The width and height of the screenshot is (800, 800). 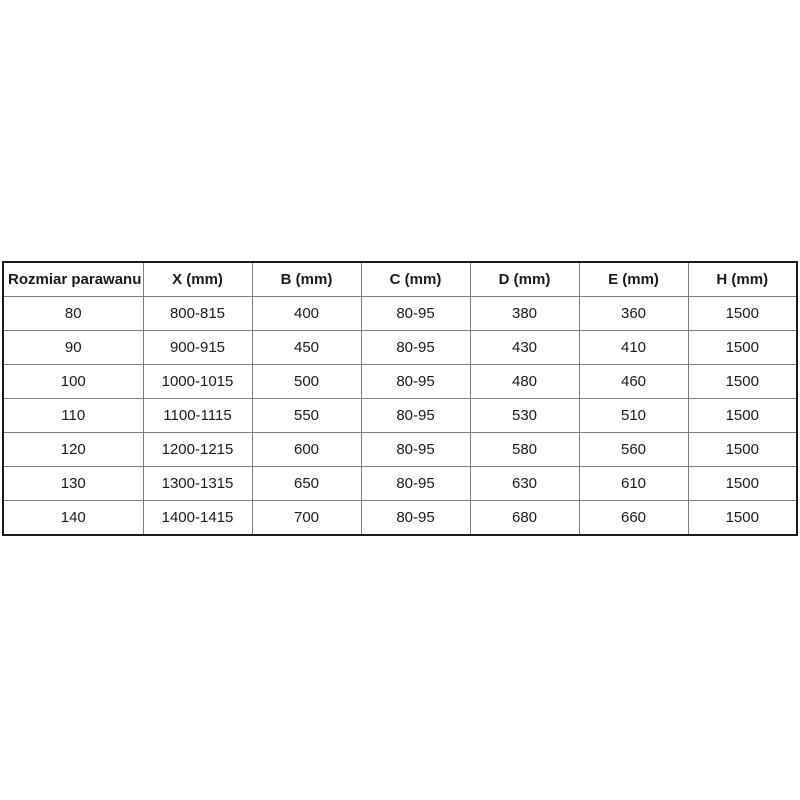 What do you see at coordinates (197, 483) in the screenshot?
I see `table-cell: 1300-1315` at bounding box center [197, 483].